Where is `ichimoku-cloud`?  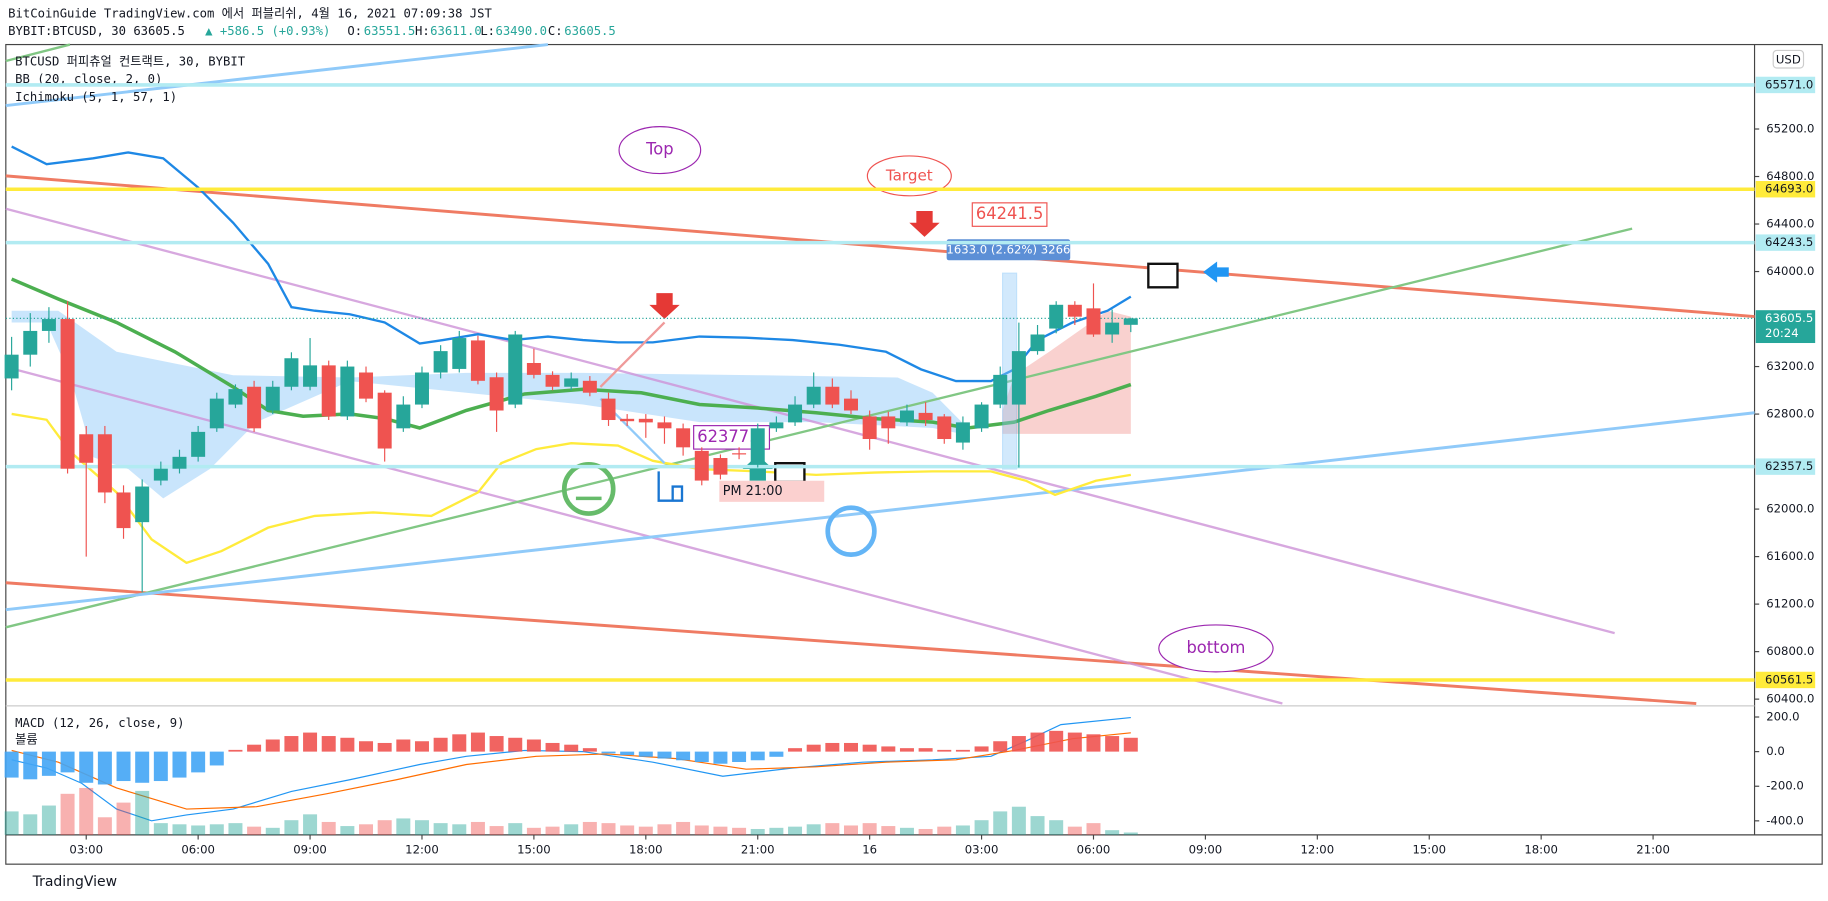 ichimoku-cloud is located at coordinates (1066, 372).